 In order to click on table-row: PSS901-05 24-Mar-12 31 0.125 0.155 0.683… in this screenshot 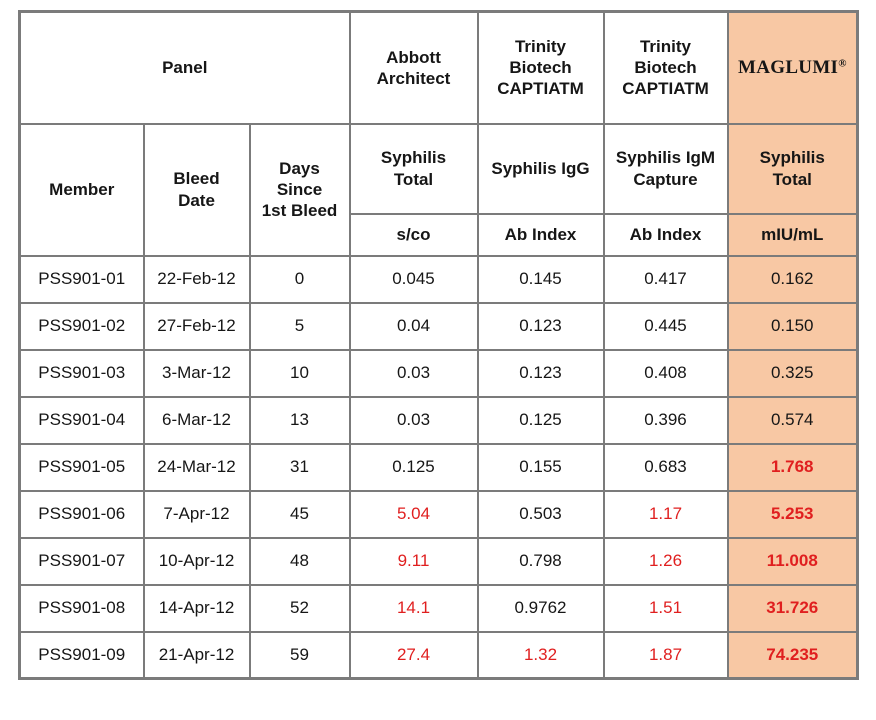, I will do `click(438, 467)`.